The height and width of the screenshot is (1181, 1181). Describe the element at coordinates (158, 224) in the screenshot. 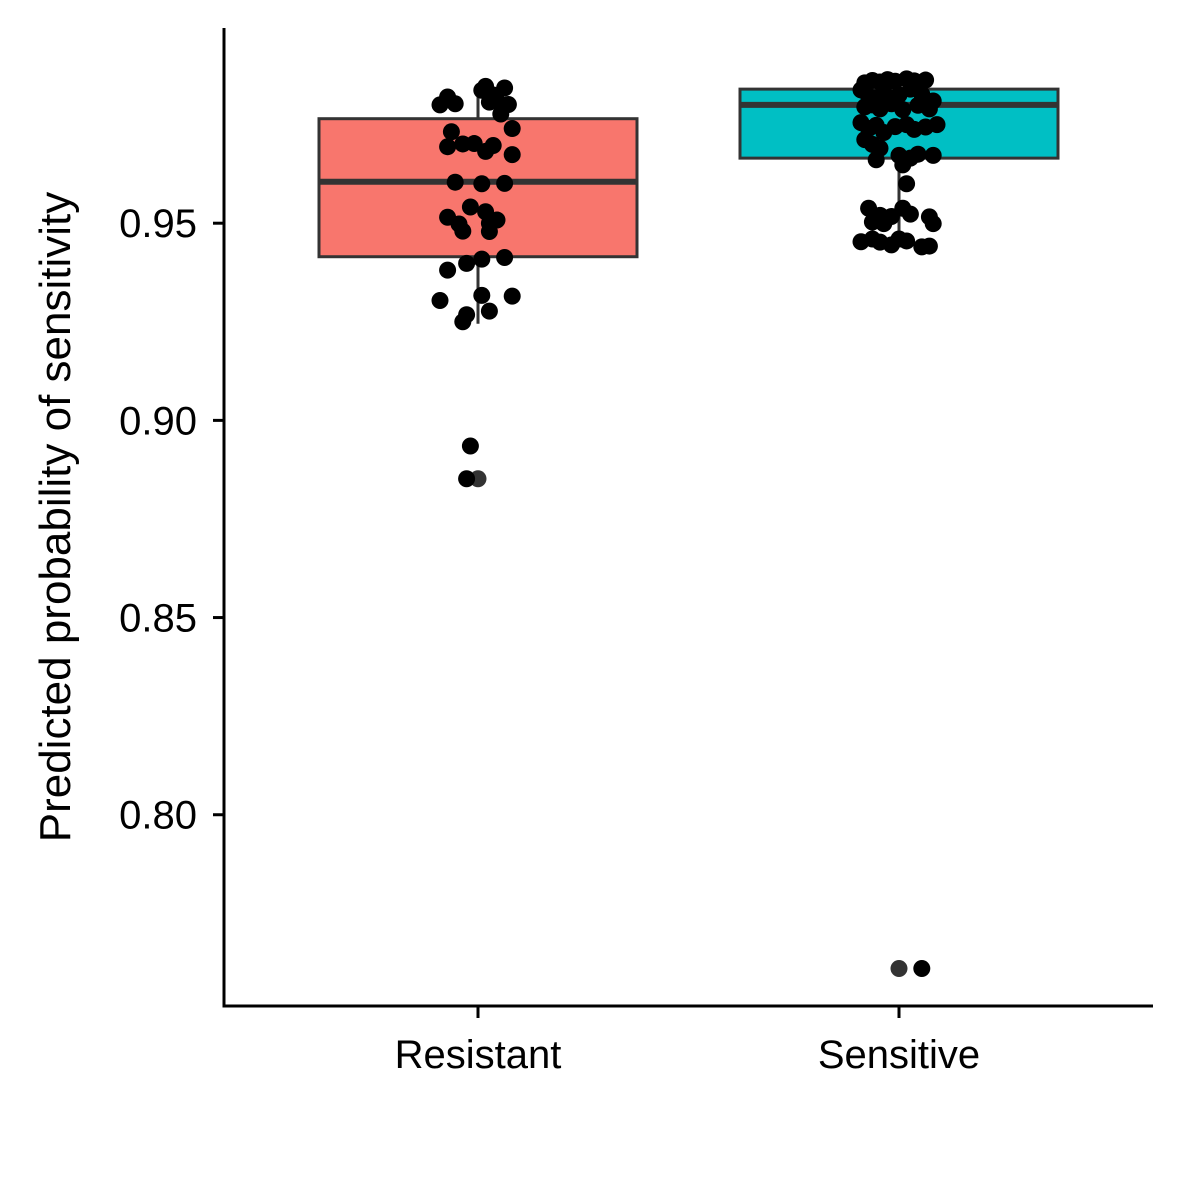

I see `y-tick-label: 0.95` at that location.